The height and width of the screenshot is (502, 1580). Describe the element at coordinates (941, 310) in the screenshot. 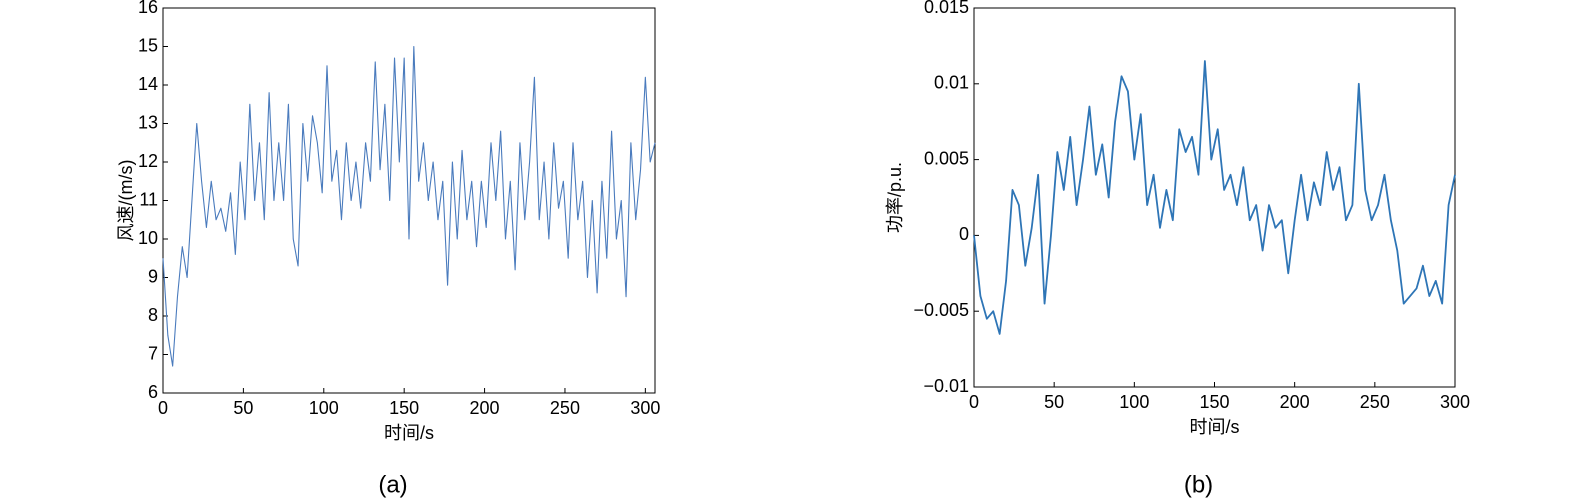

I see `y-tick-label: −0.005` at that location.